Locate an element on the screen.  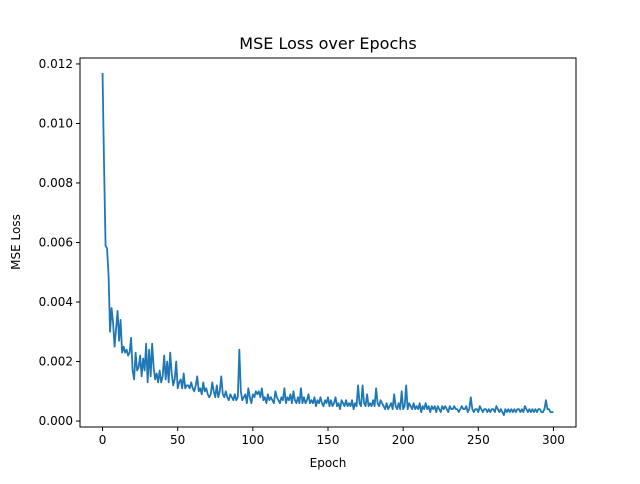
y-tick-label: 0.012 is located at coordinates (56, 64).